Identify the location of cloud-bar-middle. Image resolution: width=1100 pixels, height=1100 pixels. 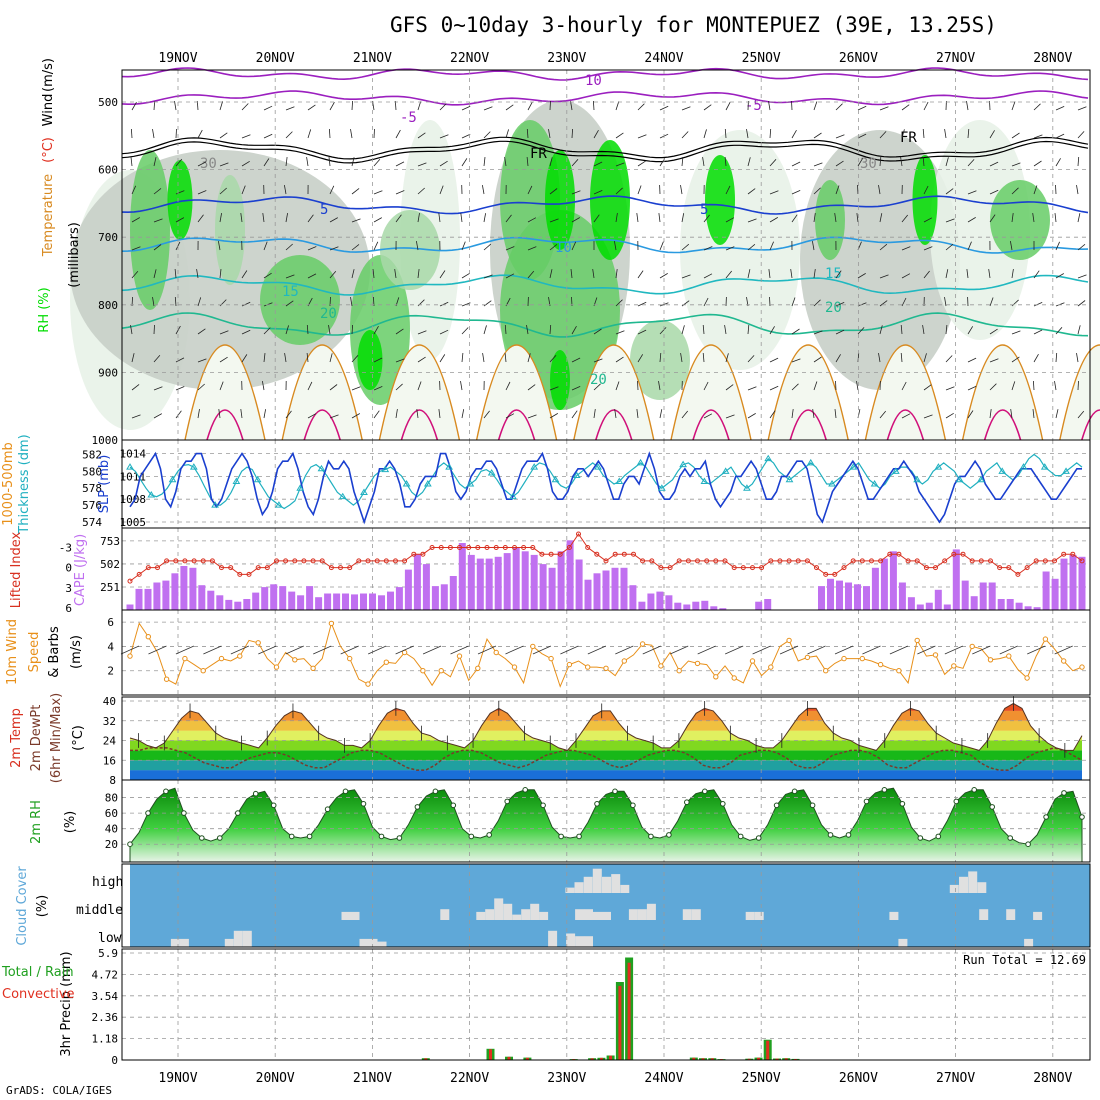
(355, 915).